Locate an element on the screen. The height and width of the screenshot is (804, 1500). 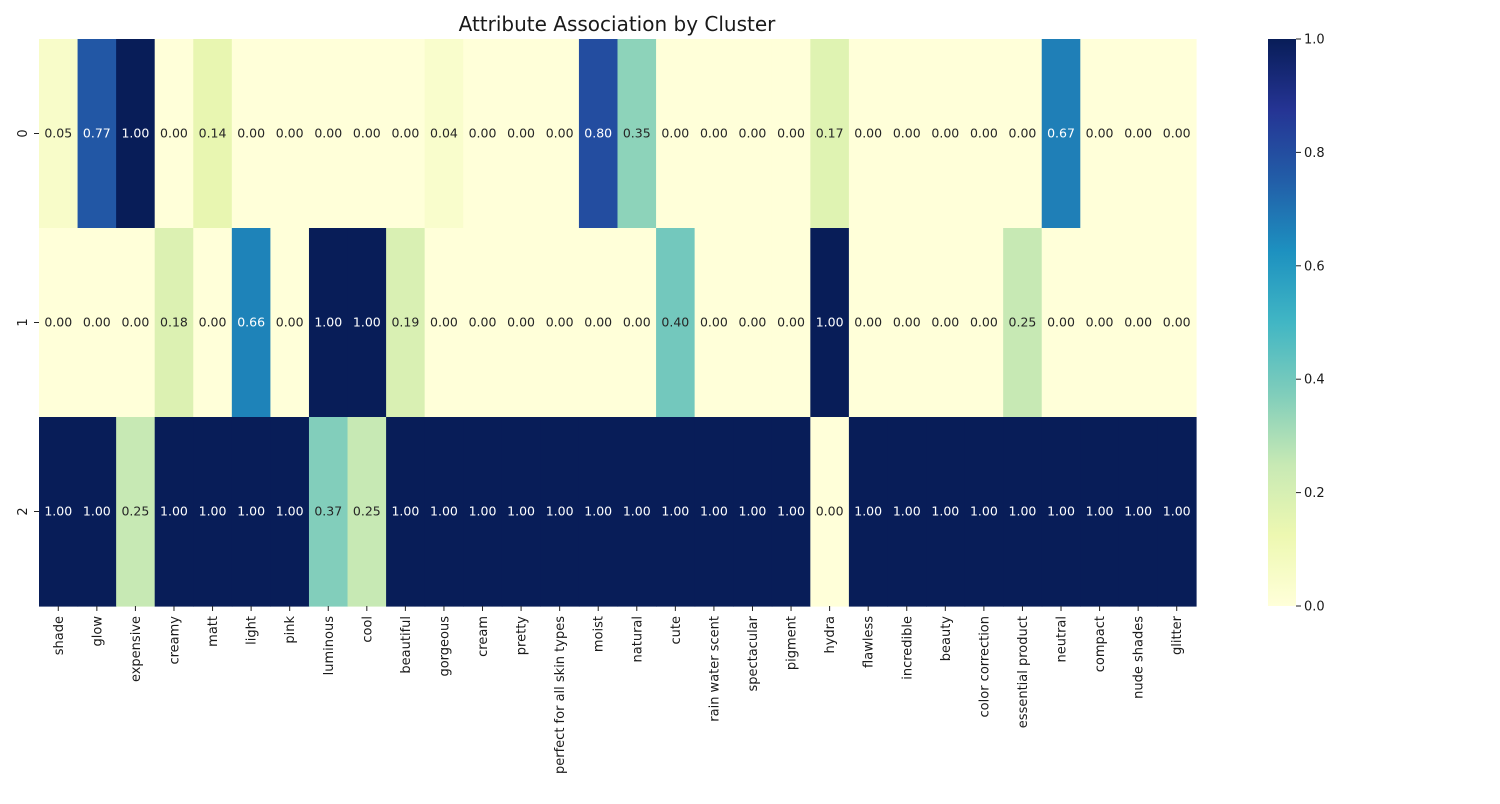
x-tick-label: neutral is located at coordinates (1062, 639).